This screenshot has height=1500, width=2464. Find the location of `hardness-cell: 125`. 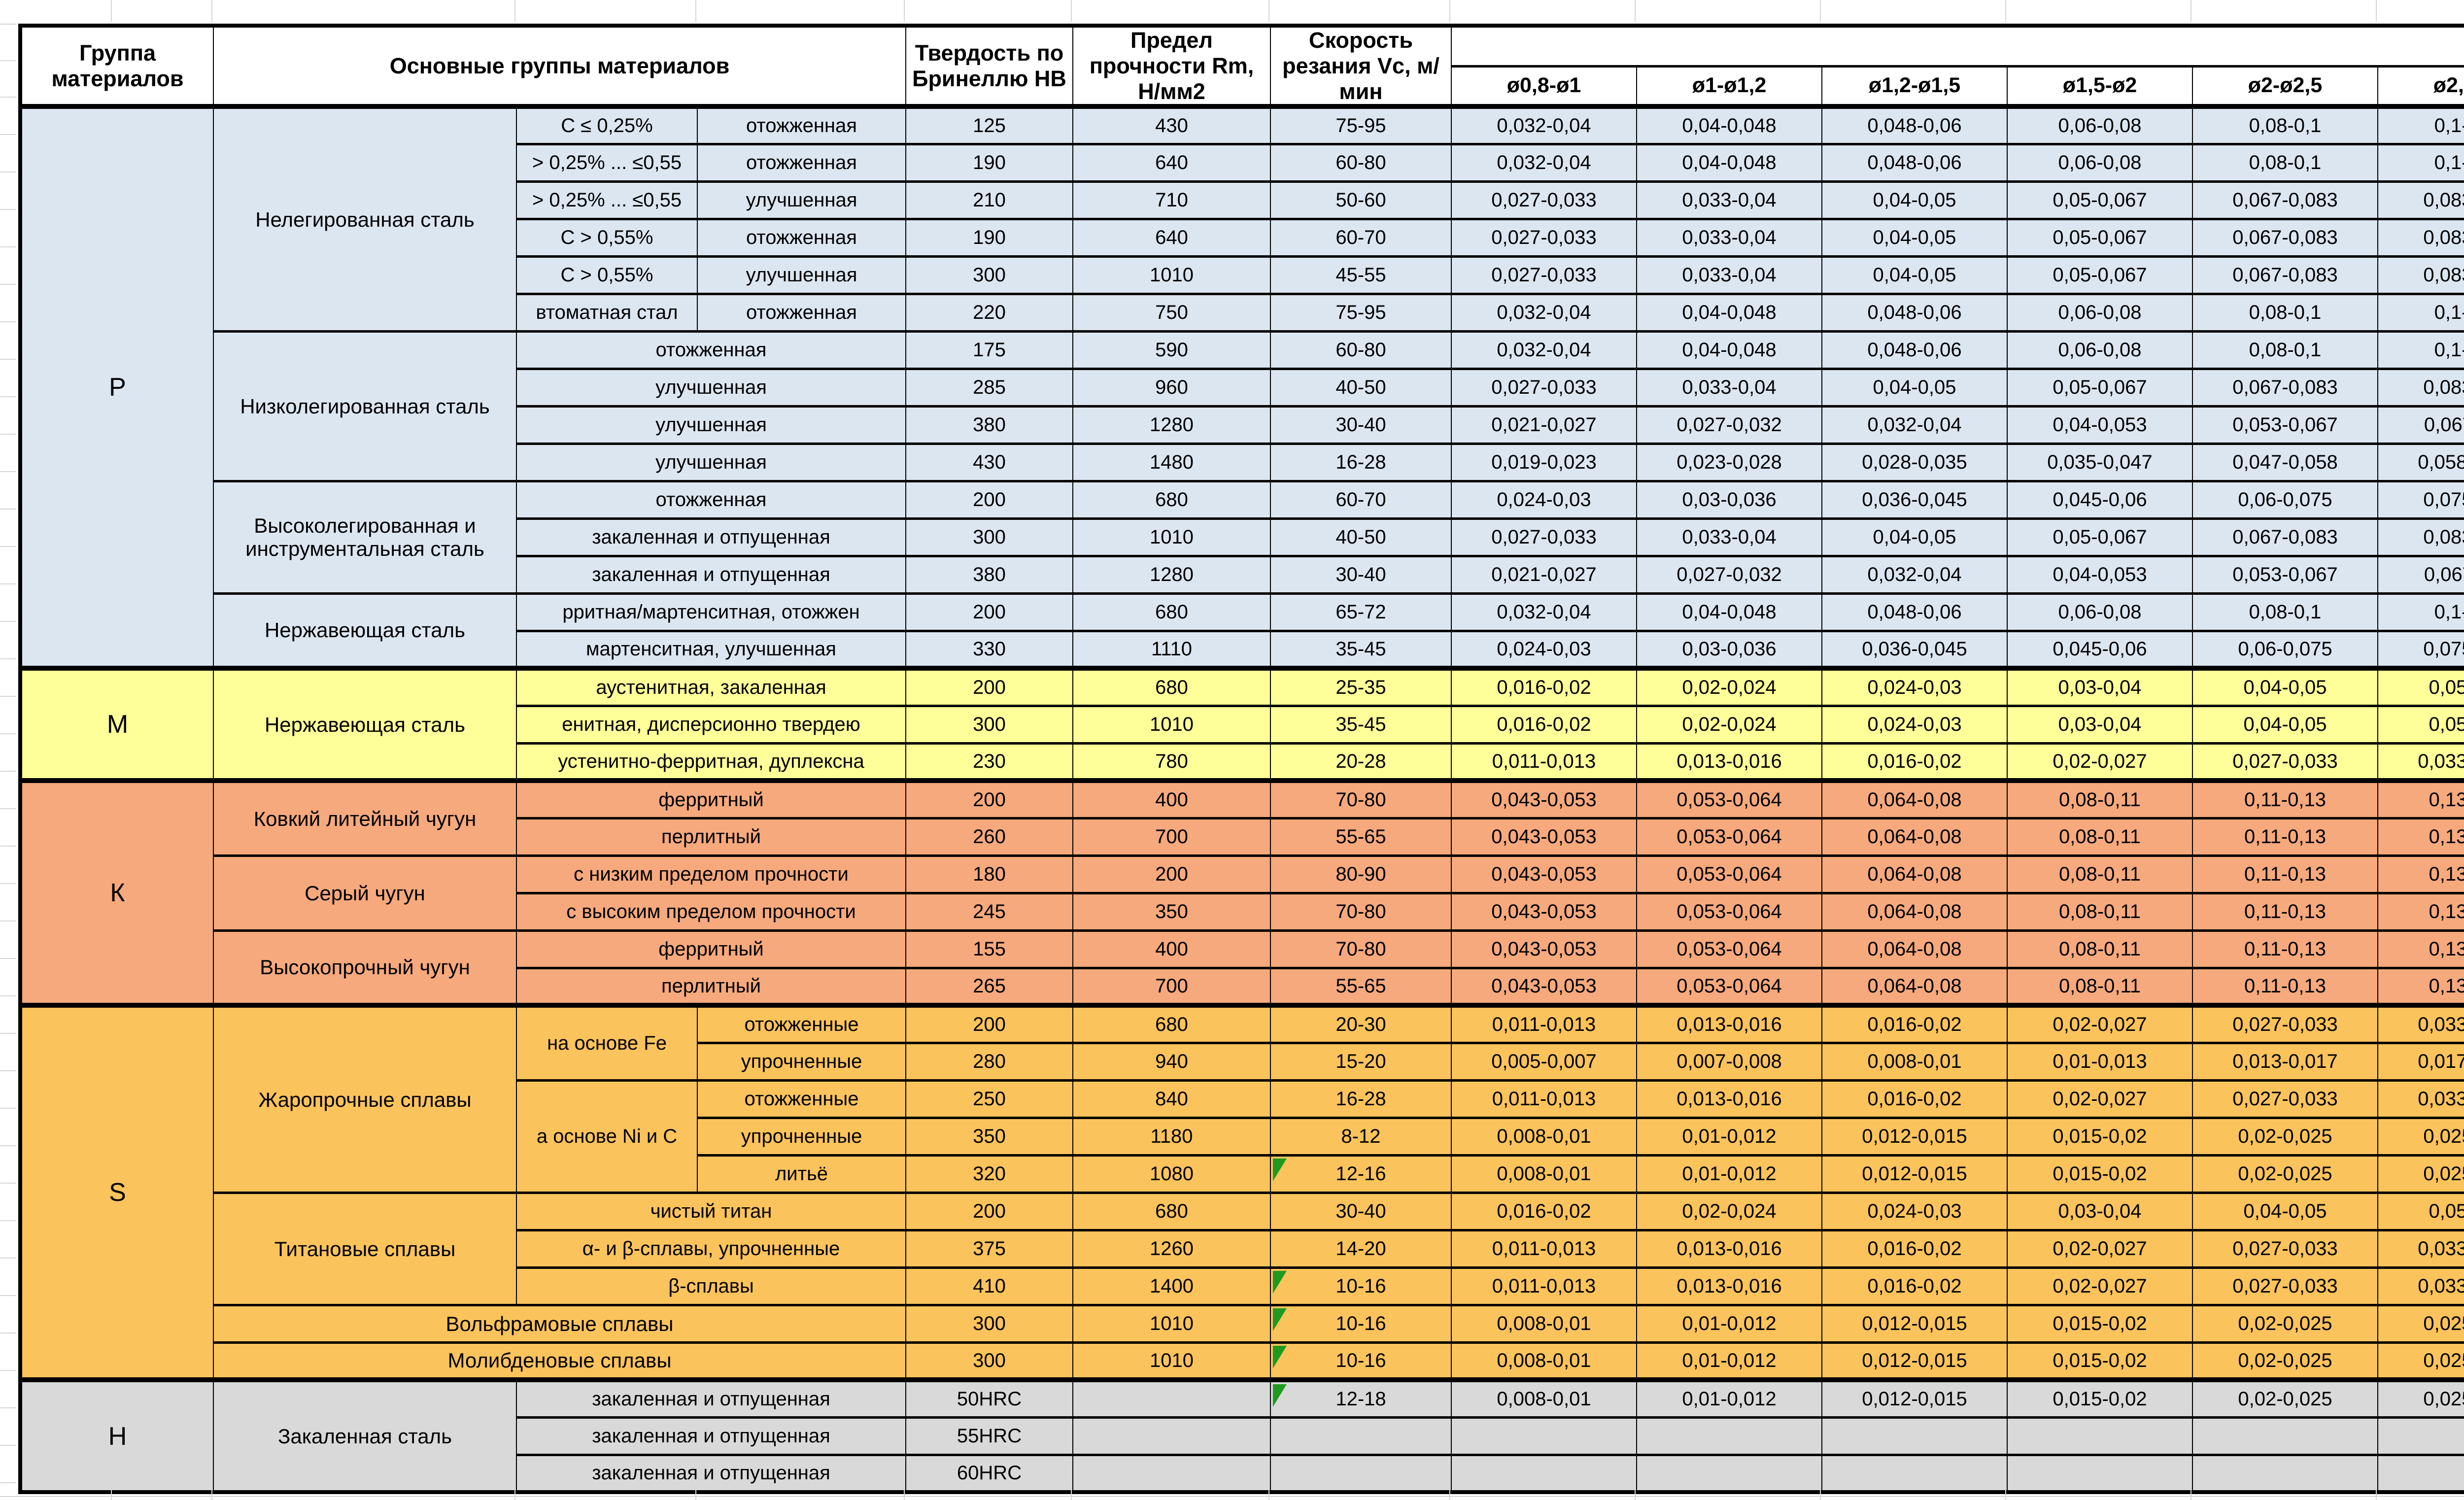

hardness-cell: 125 is located at coordinates (989, 124).